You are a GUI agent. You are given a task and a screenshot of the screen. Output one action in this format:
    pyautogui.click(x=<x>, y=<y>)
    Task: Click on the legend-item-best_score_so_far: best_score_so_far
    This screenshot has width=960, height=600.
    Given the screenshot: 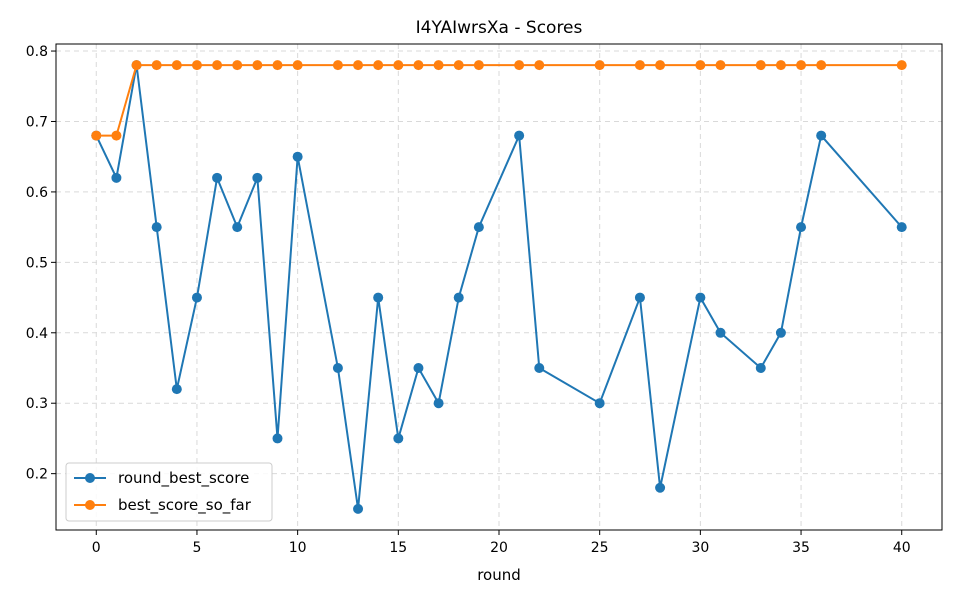 What is the action you would take?
    pyautogui.click(x=163, y=505)
    